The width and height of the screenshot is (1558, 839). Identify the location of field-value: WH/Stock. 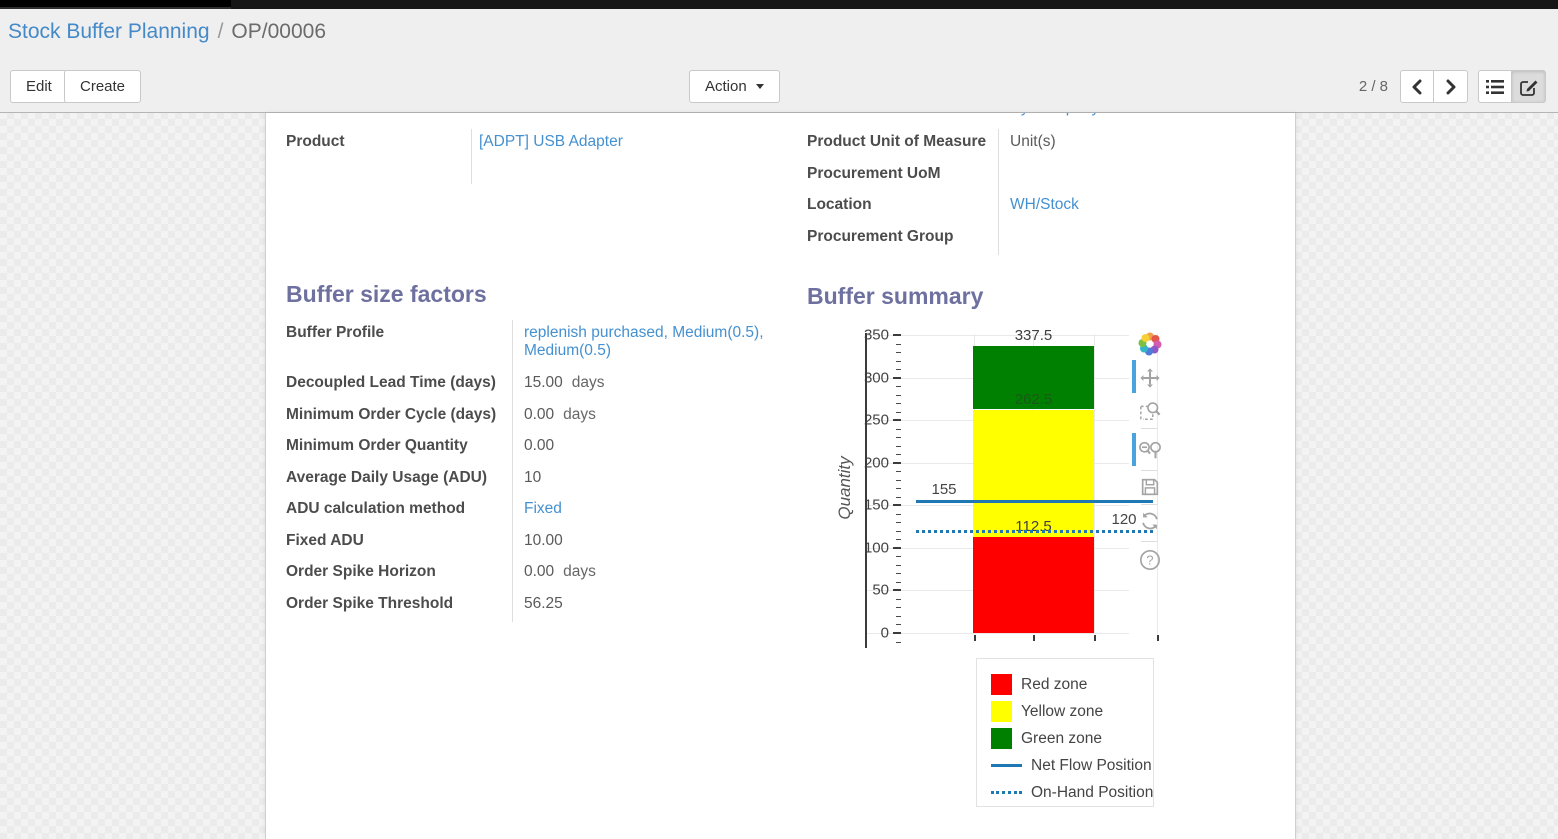
(1147, 208).